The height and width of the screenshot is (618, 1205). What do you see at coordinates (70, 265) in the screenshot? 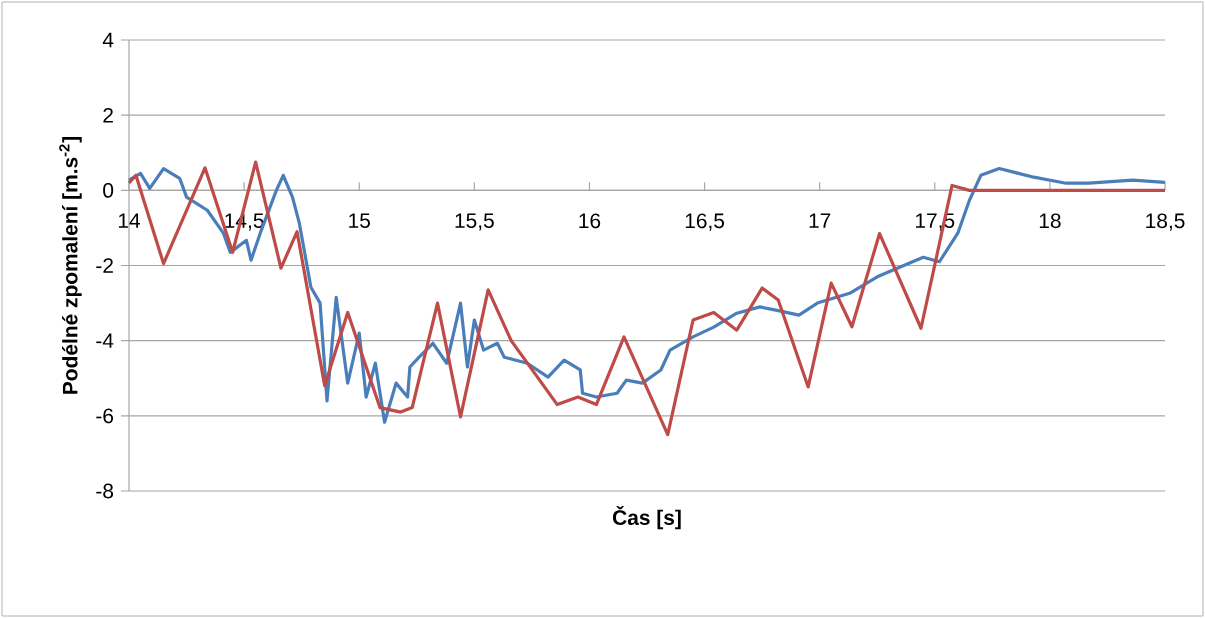
I see `y-axis-title: Podélné zpomalení [m.s$^{-2}$]` at bounding box center [70, 265].